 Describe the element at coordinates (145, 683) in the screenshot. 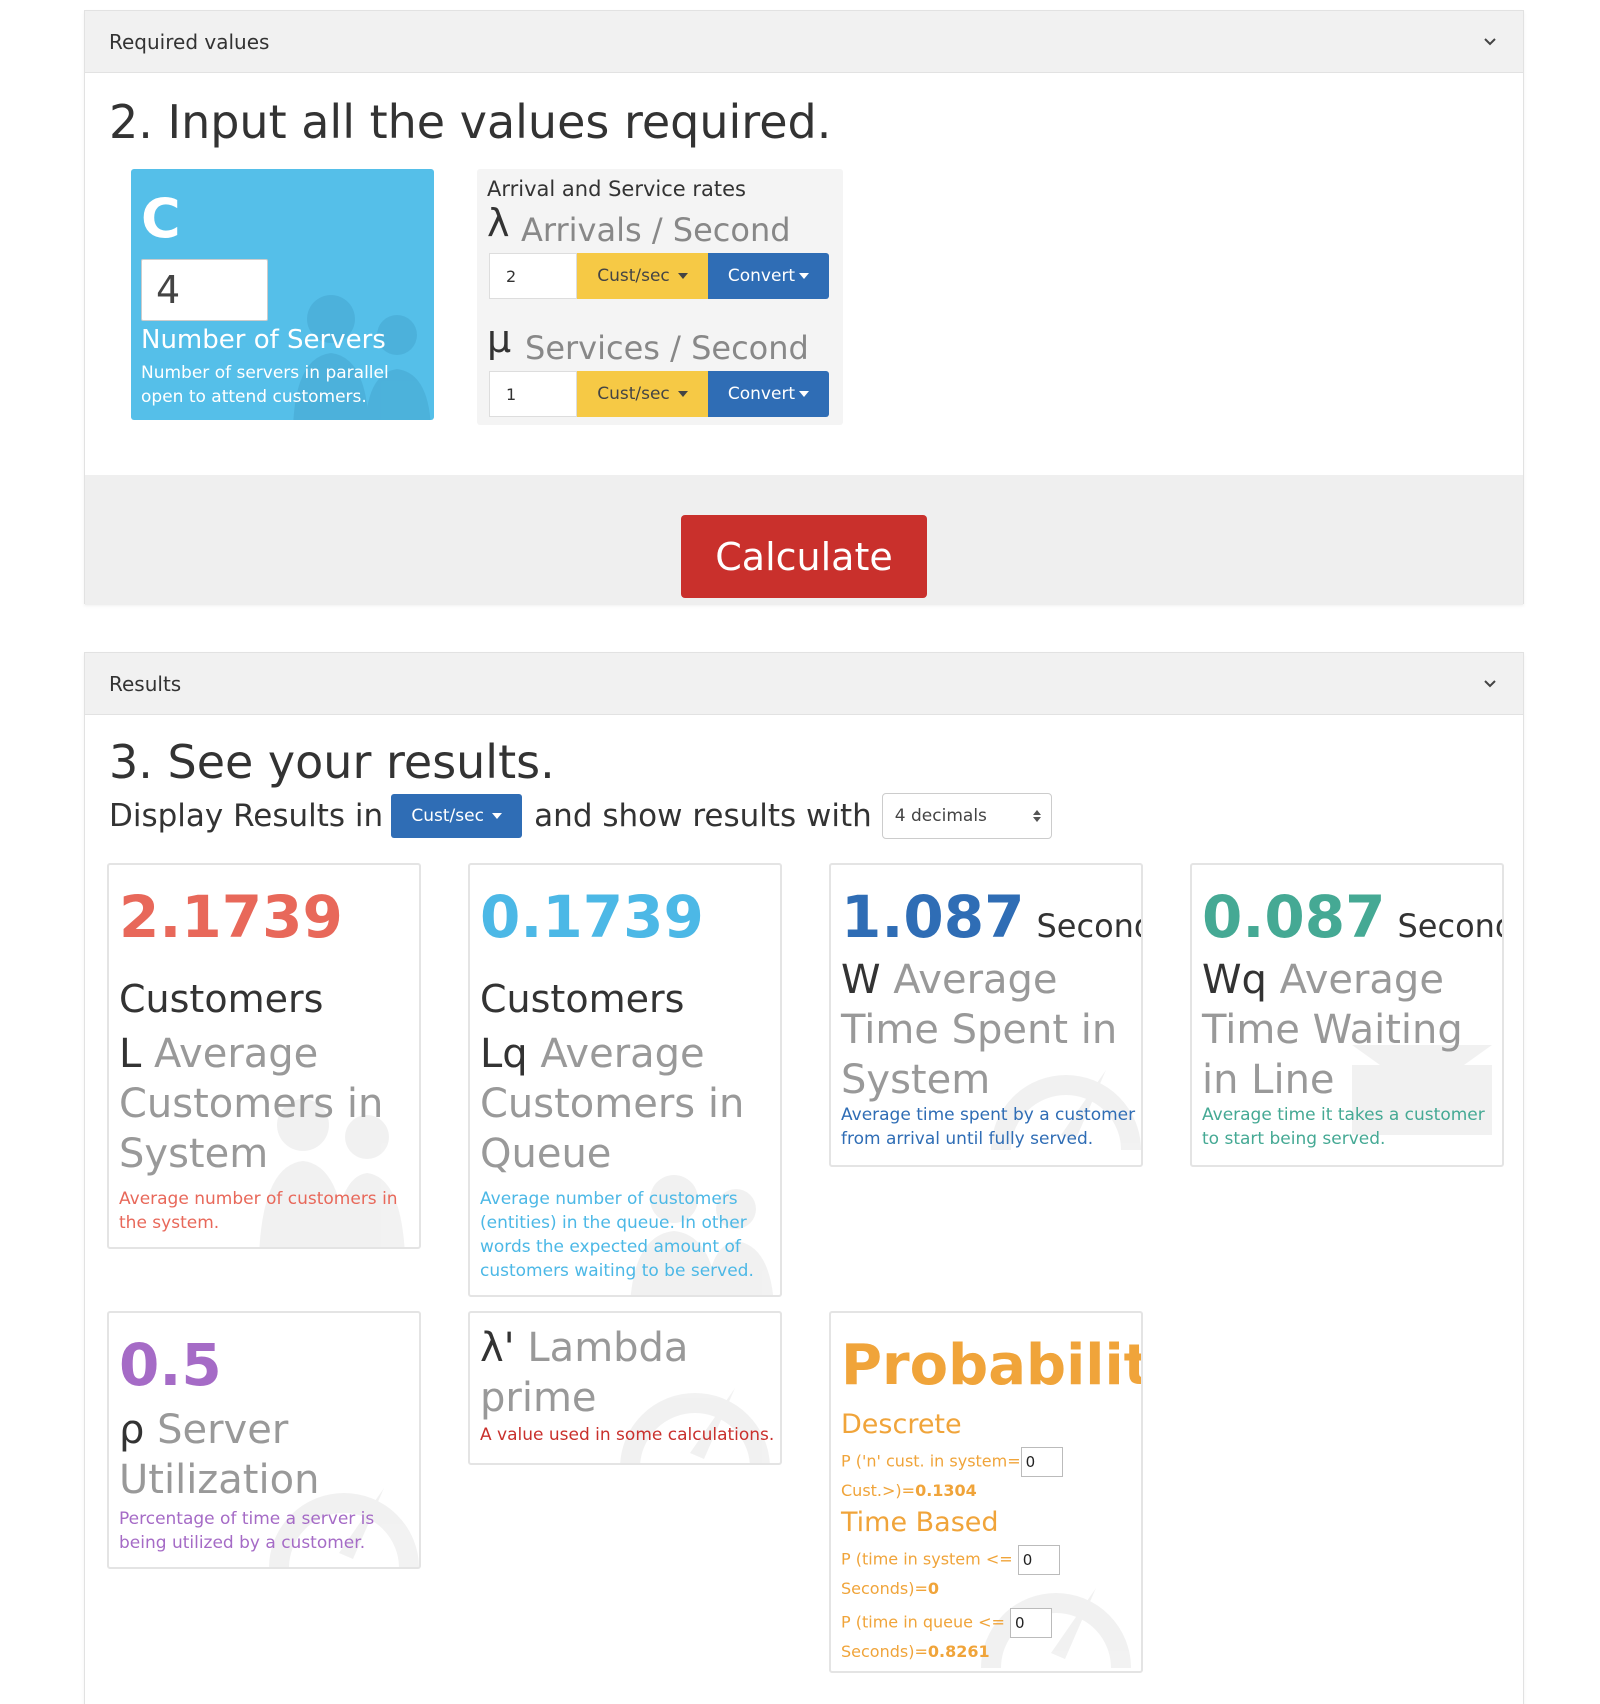

I see `results-title: Results` at that location.